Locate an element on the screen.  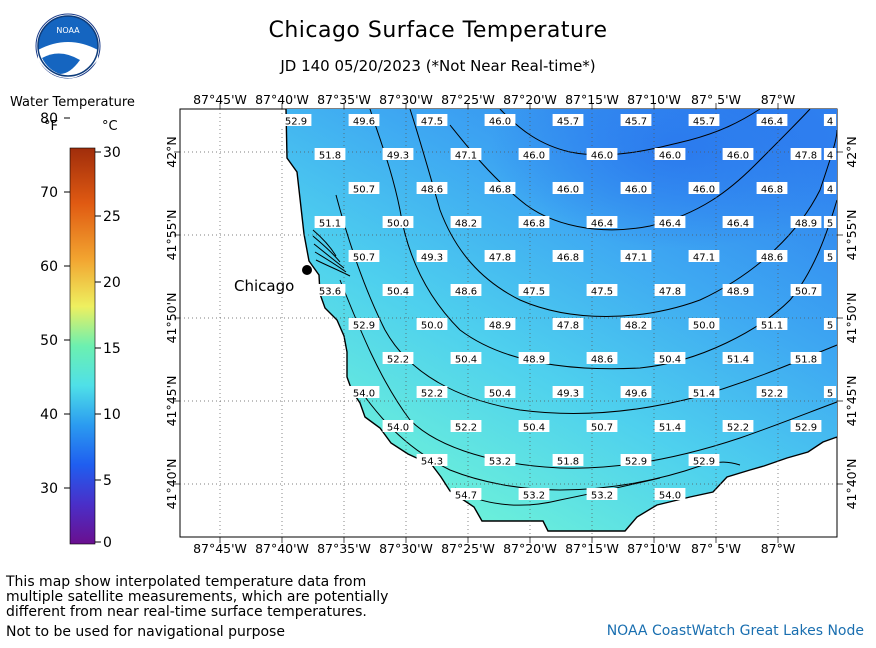
credit-noaa-coastwatch: NOAA CoastWatch Great Lakes Node is located at coordinates (735, 631).